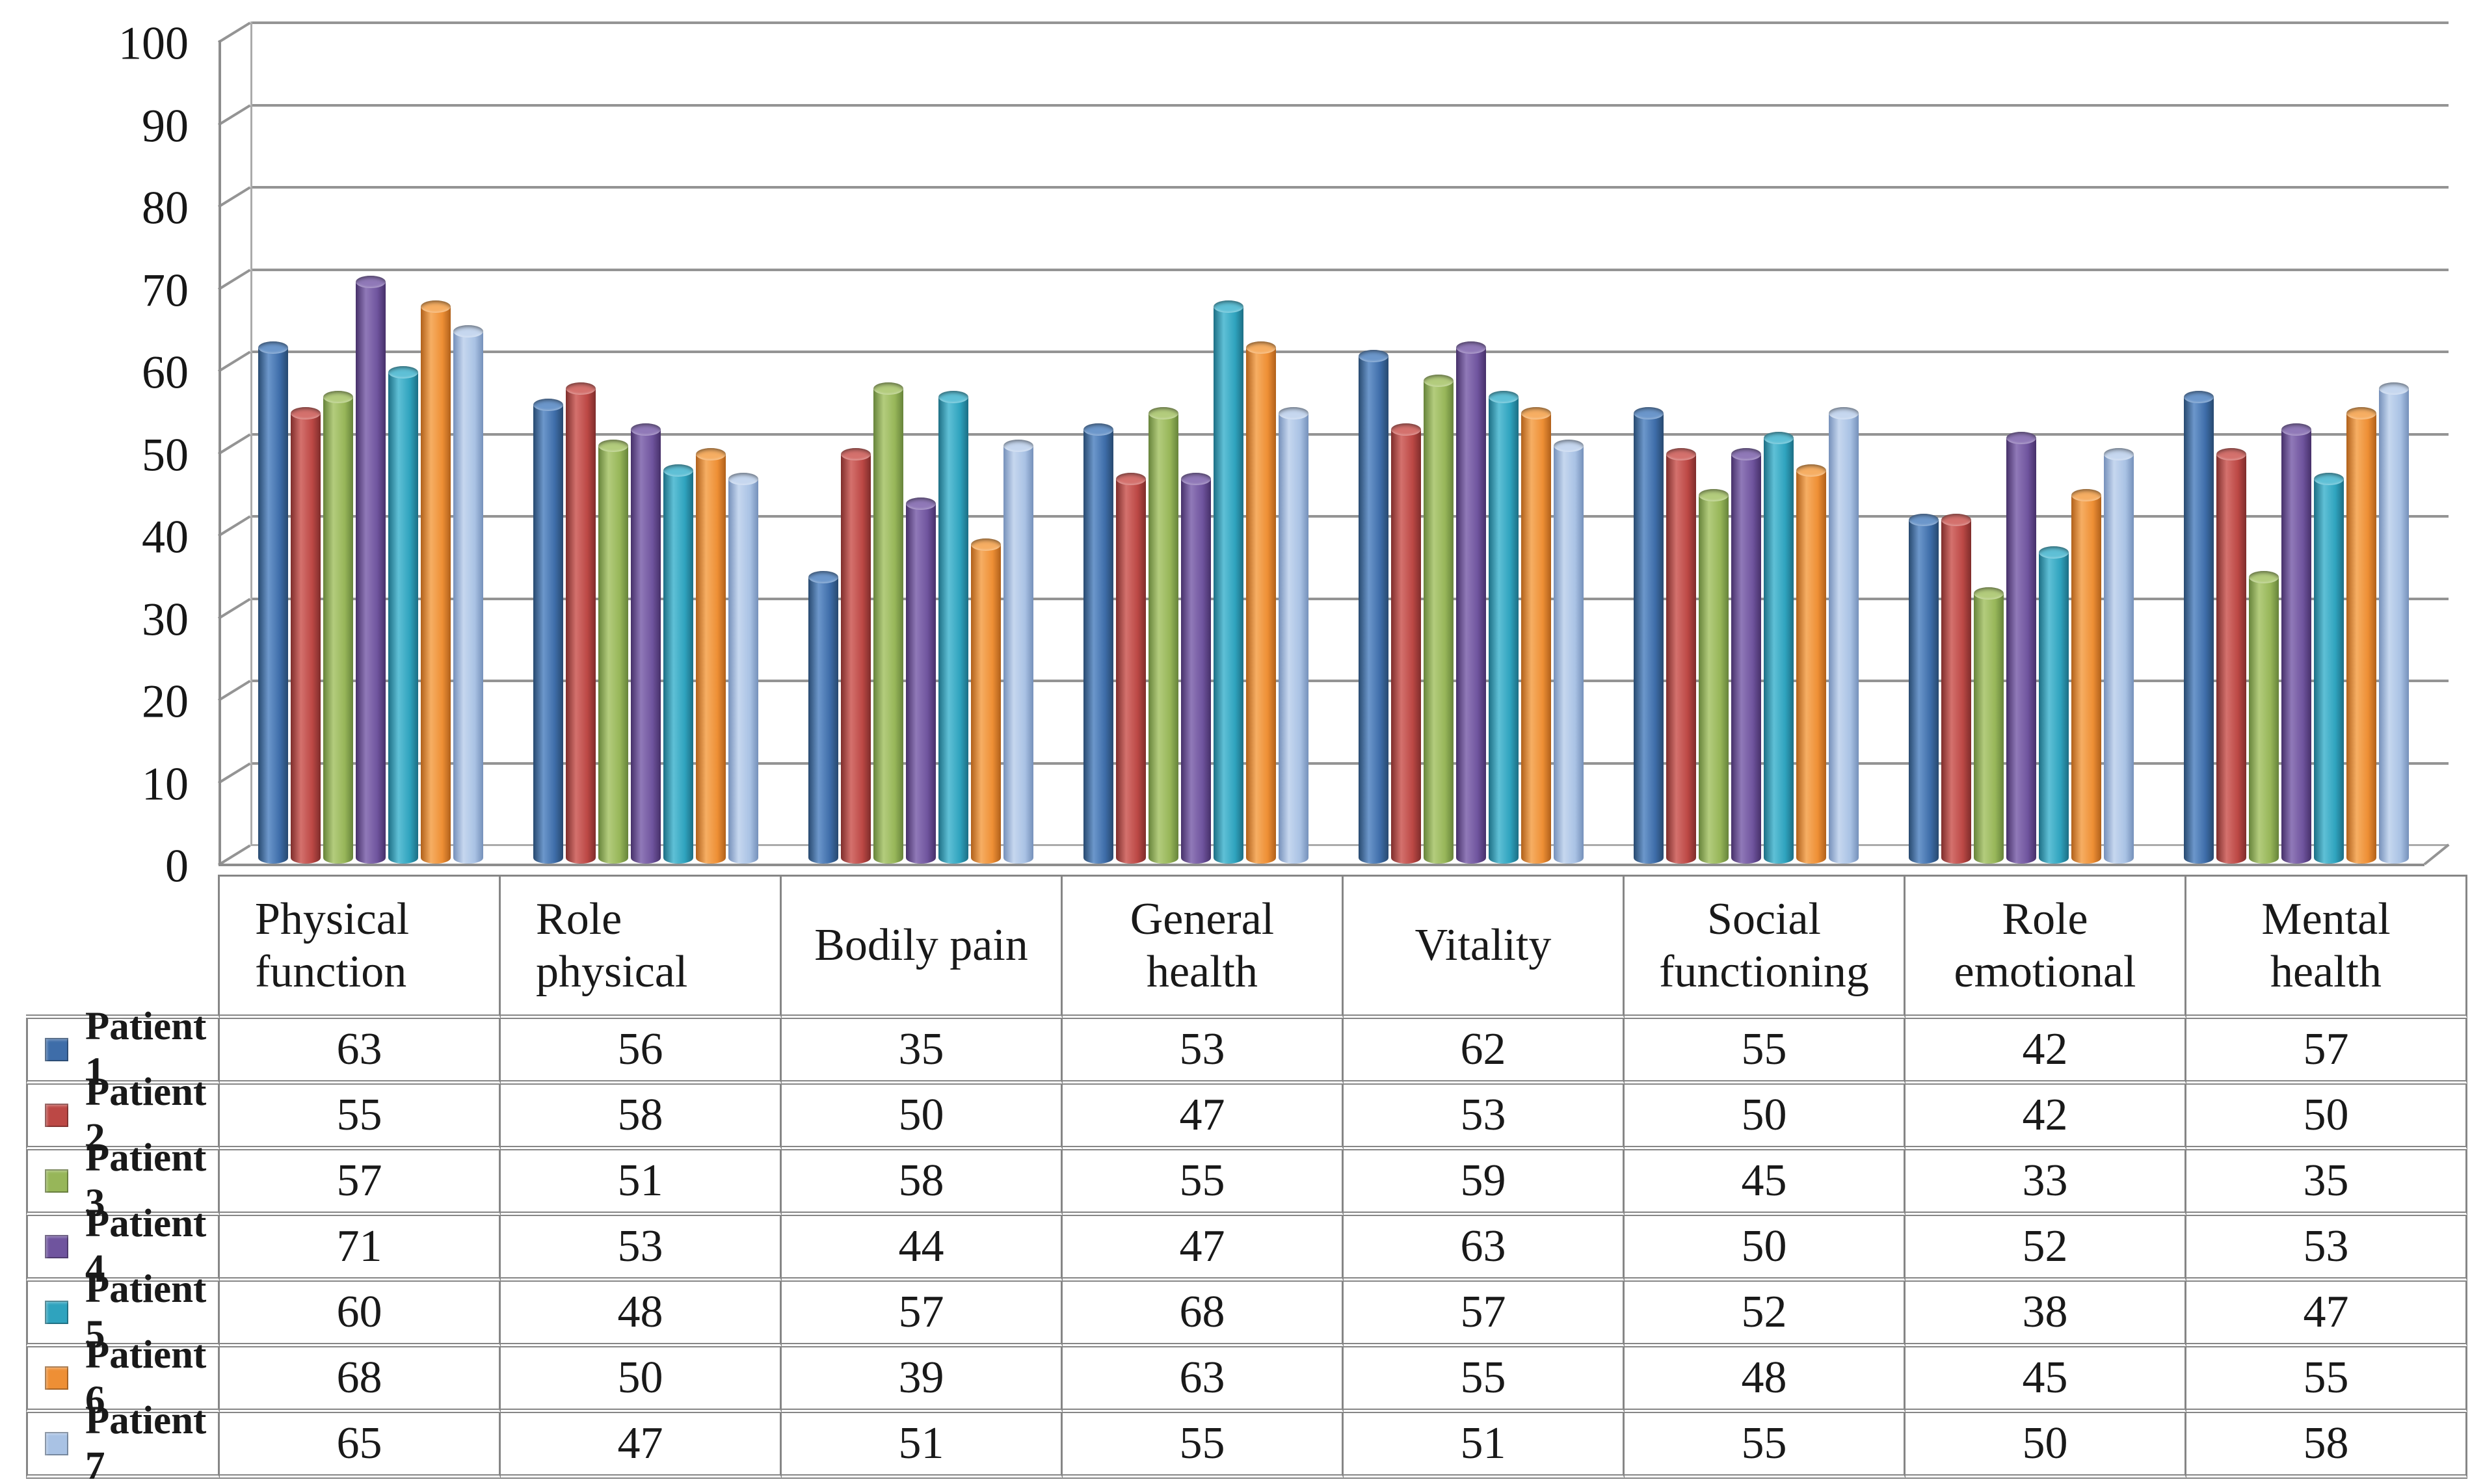 Image resolution: width=2470 pixels, height=1484 pixels. What do you see at coordinates (922, 1249) in the screenshot?
I see `value-cell: 44` at bounding box center [922, 1249].